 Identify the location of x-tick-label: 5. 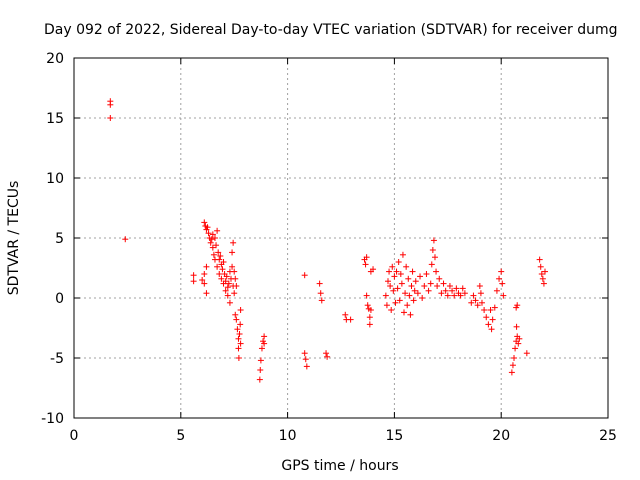
(180, 436).